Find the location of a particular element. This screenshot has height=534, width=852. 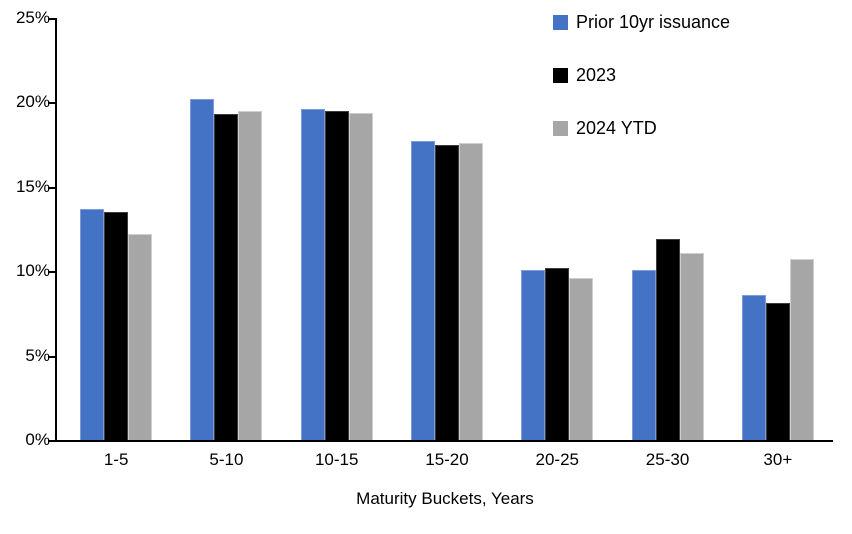

bar-15-20-2023 is located at coordinates (446, 292).